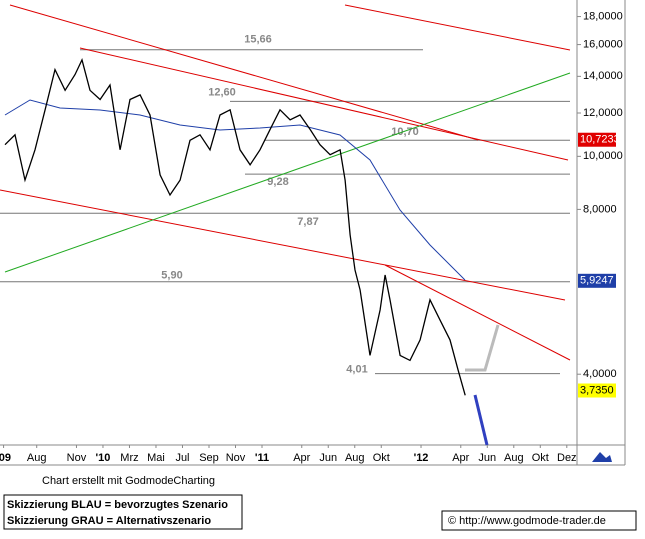 The height and width of the screenshot is (539, 645). Describe the element at coordinates (103, 458) in the screenshot. I see `x-tick-label: '10` at that location.